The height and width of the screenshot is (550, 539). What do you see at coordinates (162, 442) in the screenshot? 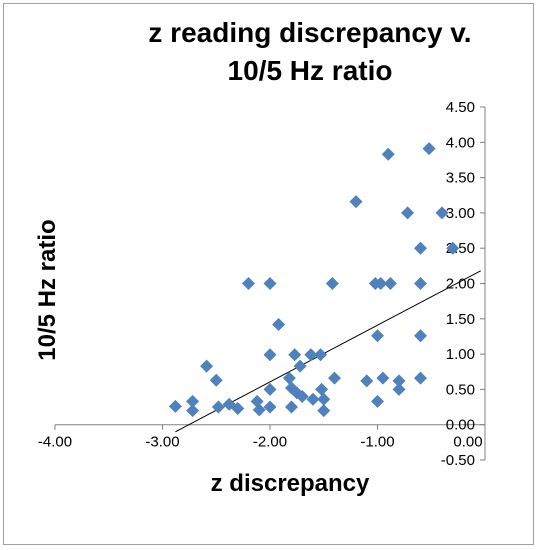
I see `x-tick-label: -3.00` at bounding box center [162, 442].